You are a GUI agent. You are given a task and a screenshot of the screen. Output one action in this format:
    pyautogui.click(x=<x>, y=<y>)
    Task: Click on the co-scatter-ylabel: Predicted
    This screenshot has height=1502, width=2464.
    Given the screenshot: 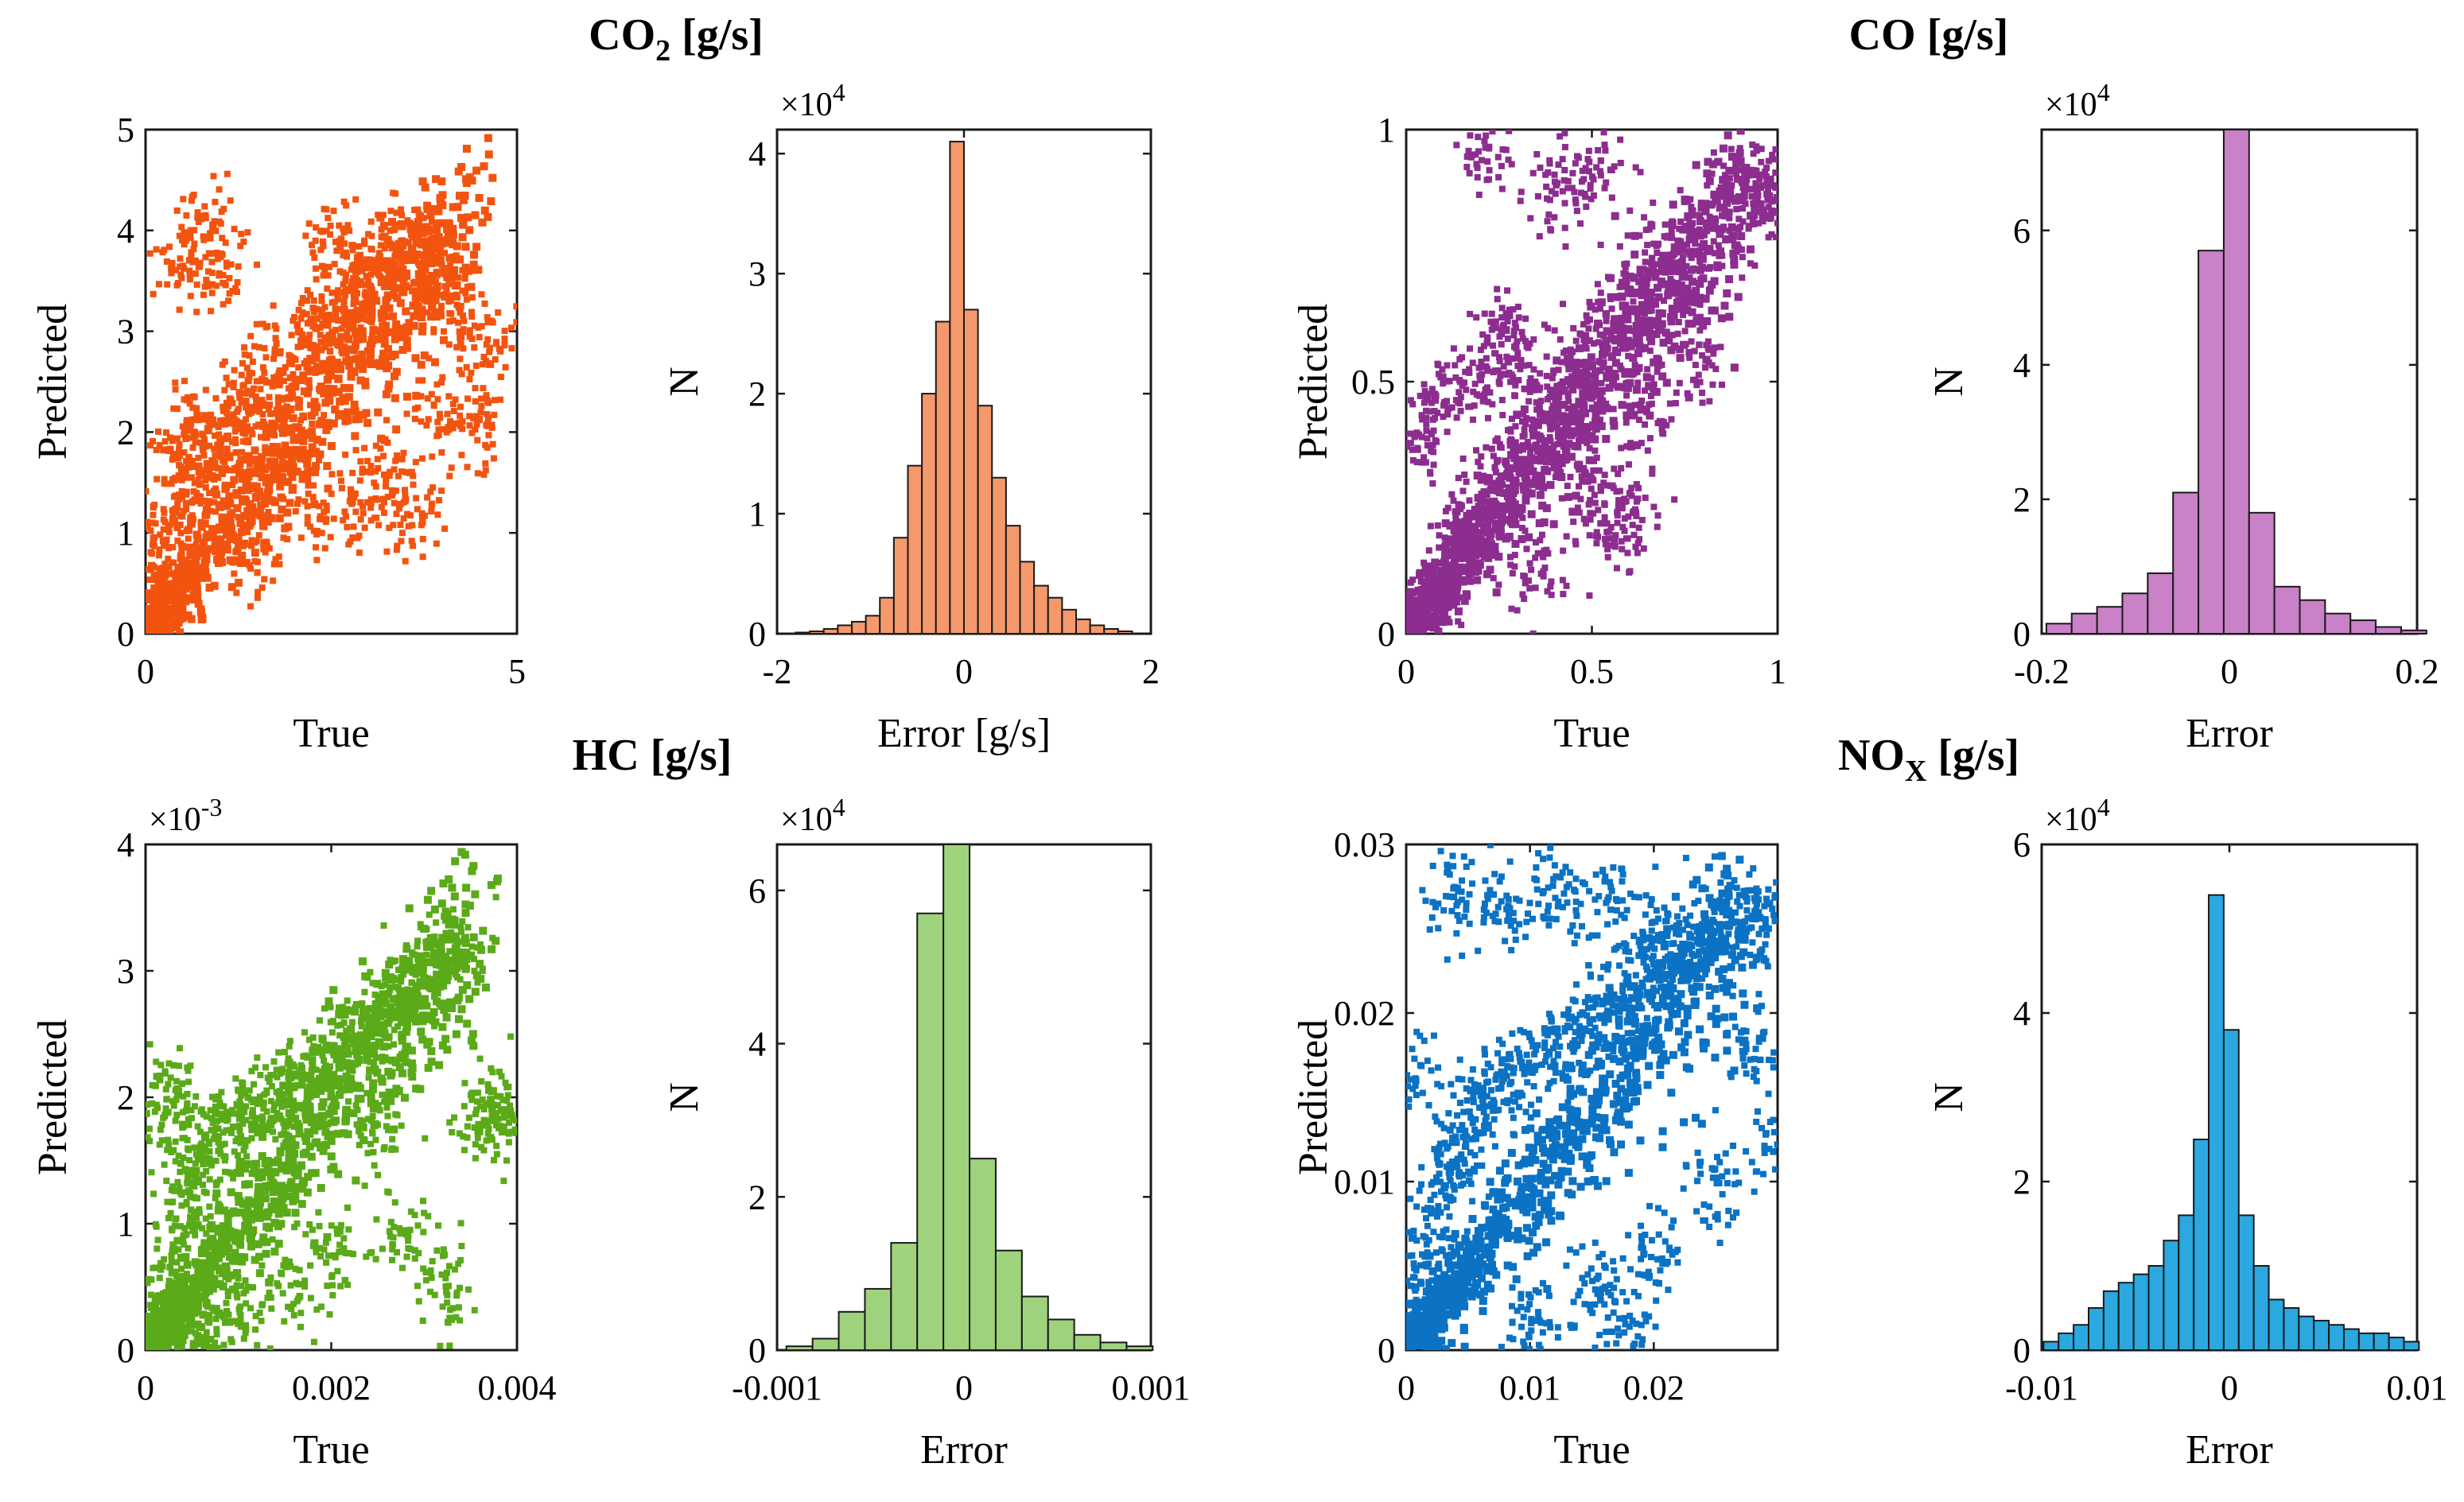 What is the action you would take?
    pyautogui.click(x=1313, y=382)
    